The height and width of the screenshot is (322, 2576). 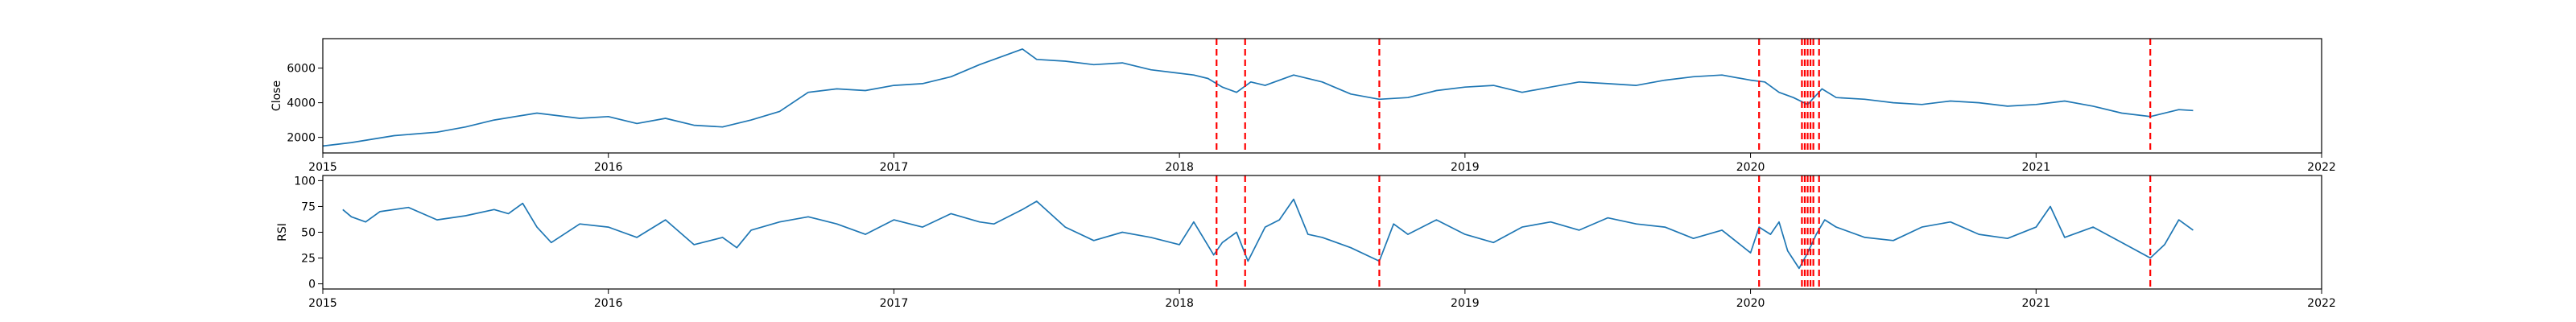 What do you see at coordinates (312, 285) in the screenshot?
I see `y-tick-label: 0` at bounding box center [312, 285].